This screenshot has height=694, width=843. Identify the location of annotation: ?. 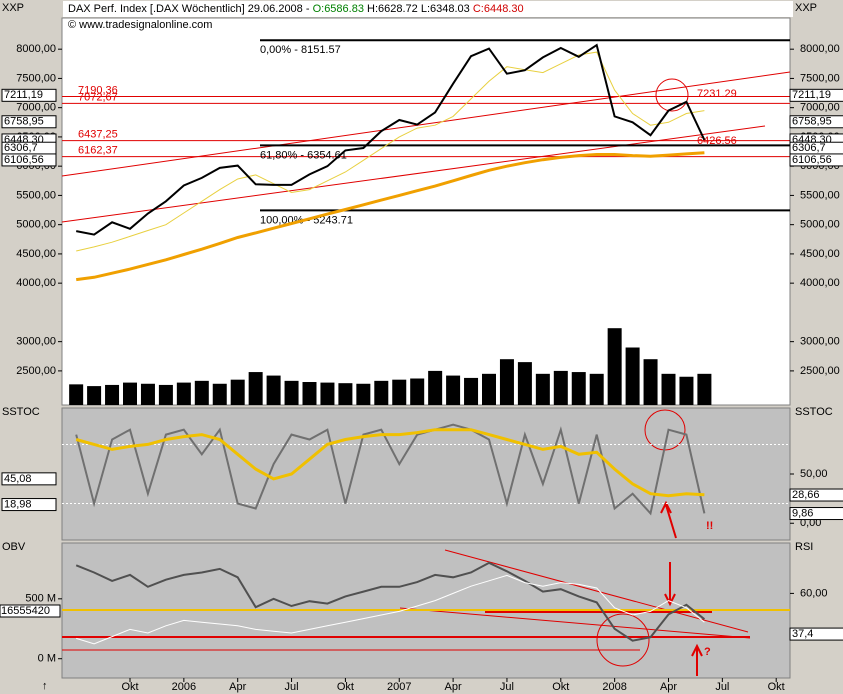
(707, 652).